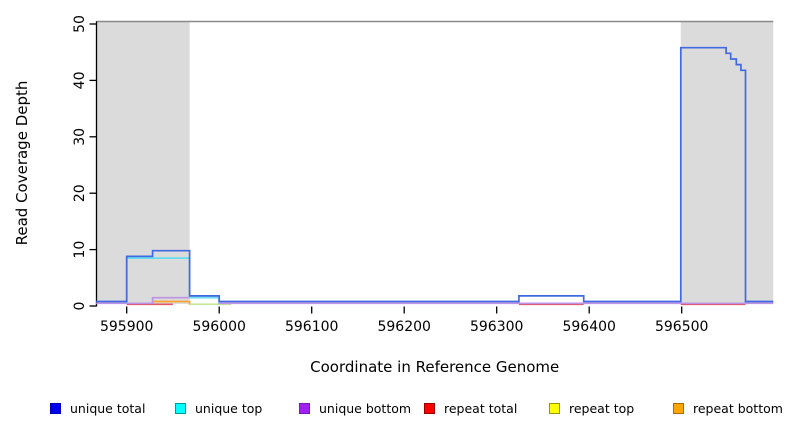 Image resolution: width=792 pixels, height=432 pixels. What do you see at coordinates (143, 162) in the screenshot?
I see `repeat-region-shading-left` at bounding box center [143, 162].